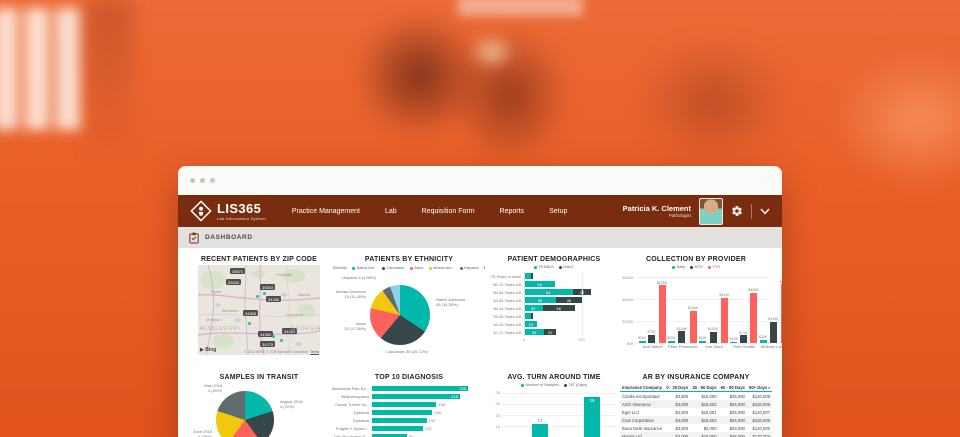  I want to click on column-header: 30 - 60 Days, so click(704, 387).